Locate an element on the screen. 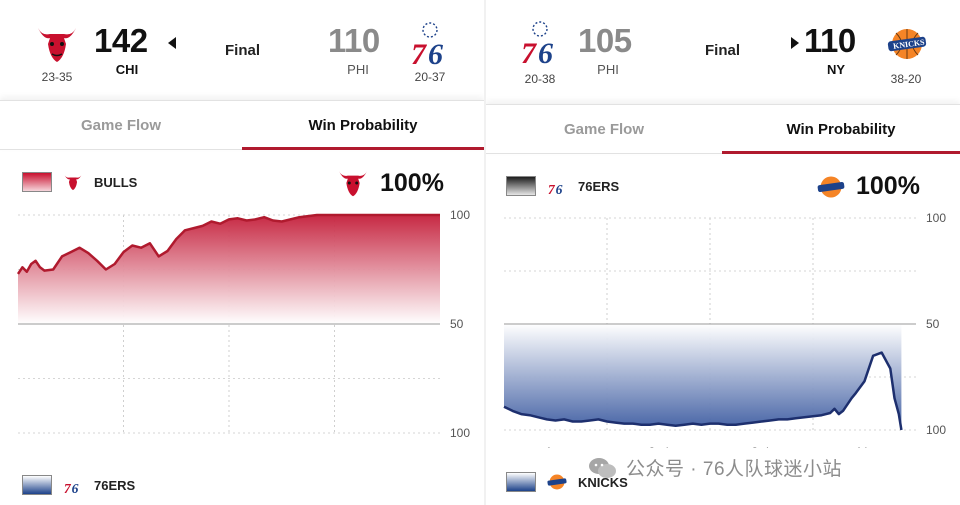 The image size is (960, 505). away-abbr: NY is located at coordinates (836, 69).